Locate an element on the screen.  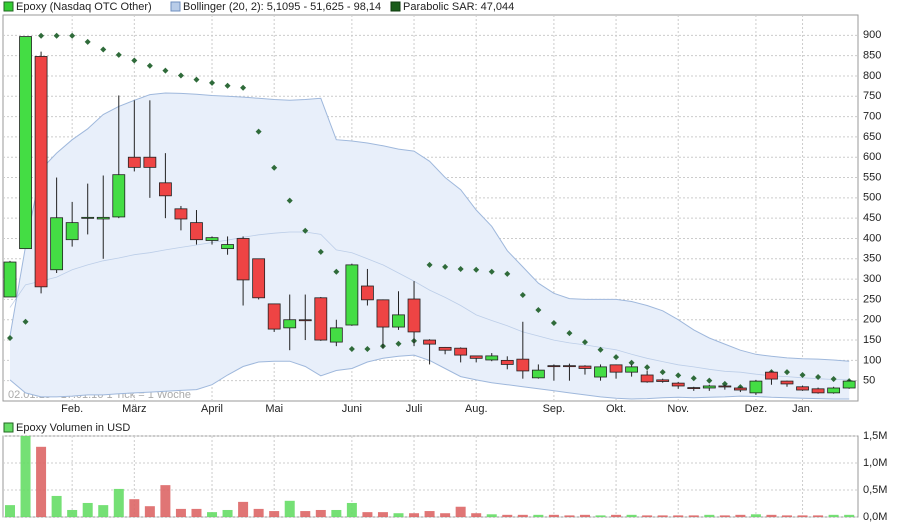
x-tick-label: Juni is located at coordinates (352, 409).